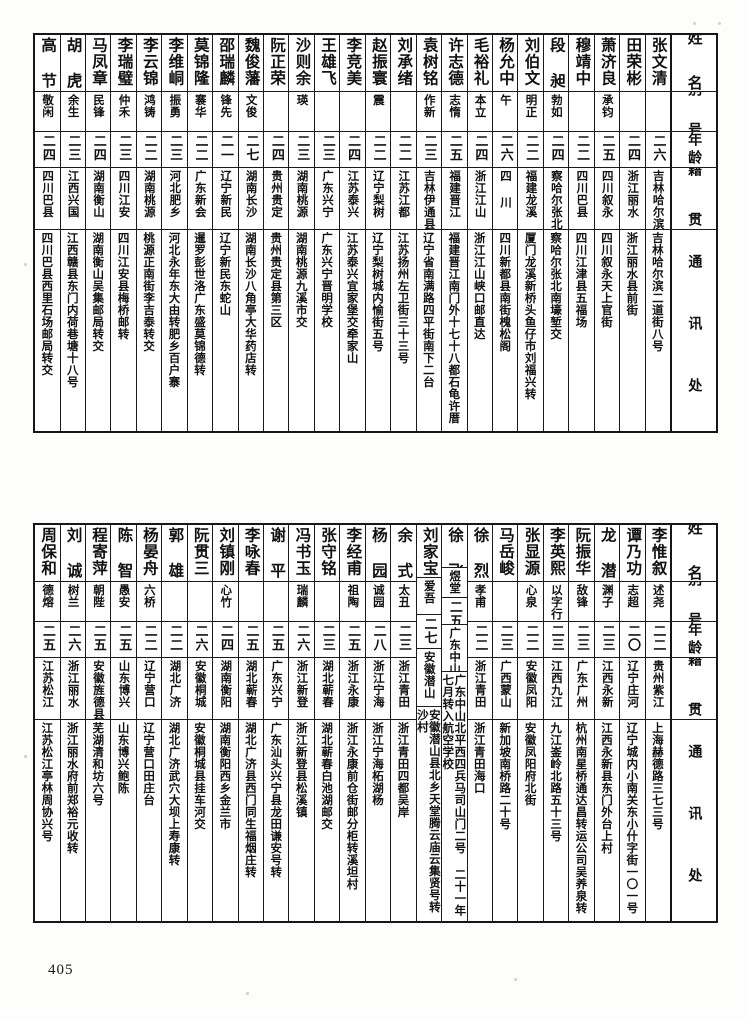 The image size is (750, 1019). I want to click on roster-entry-column-14: 张守铭 二三 湖北蕲春 湖北蕲春白池湖邮交, so click(326, 723).